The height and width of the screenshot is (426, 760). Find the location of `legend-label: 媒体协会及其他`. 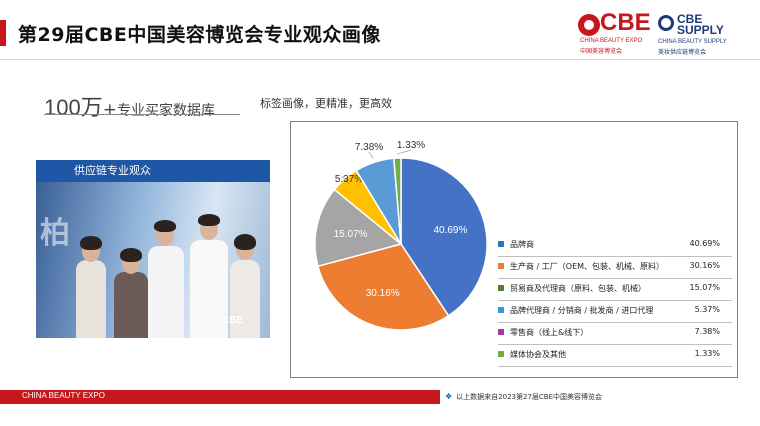

legend-label: 媒体协会及其他 is located at coordinates (538, 354).